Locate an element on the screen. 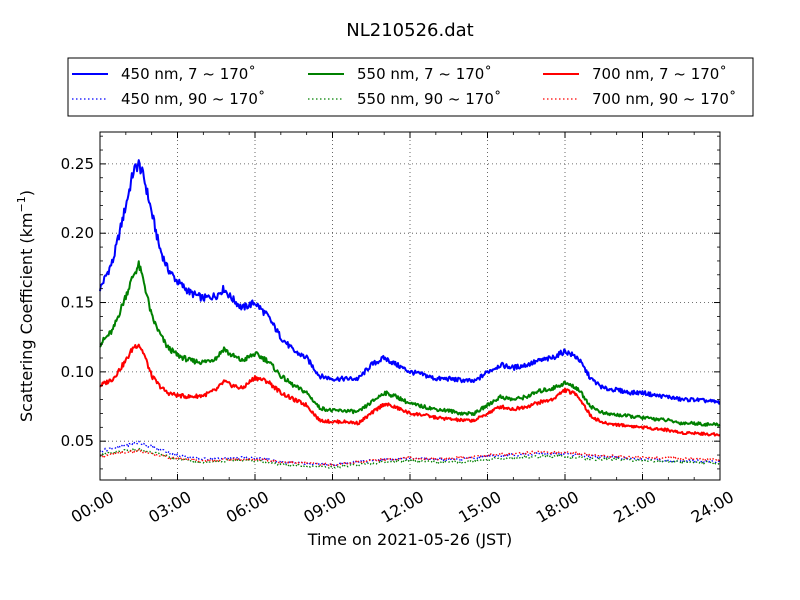 Image resolution: width=800 pixels, height=600 pixels. legend-label-3: 700 nm, 7 ~ 170˚ is located at coordinates (659, 74).